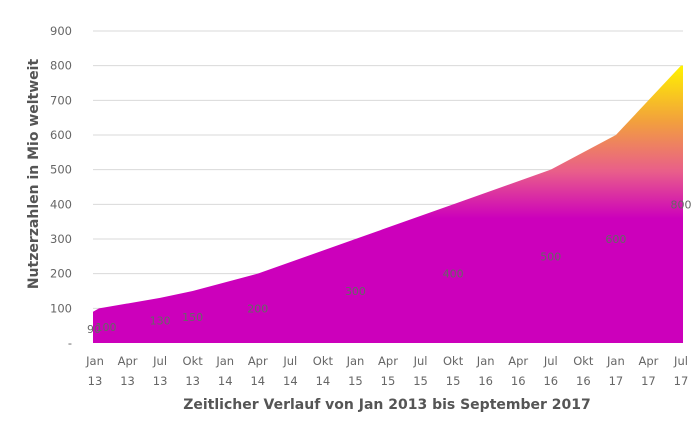 The height and width of the screenshot is (430, 700). What do you see at coordinates (61, 135) in the screenshot?
I see `y-tick-label: 600` at bounding box center [61, 135].